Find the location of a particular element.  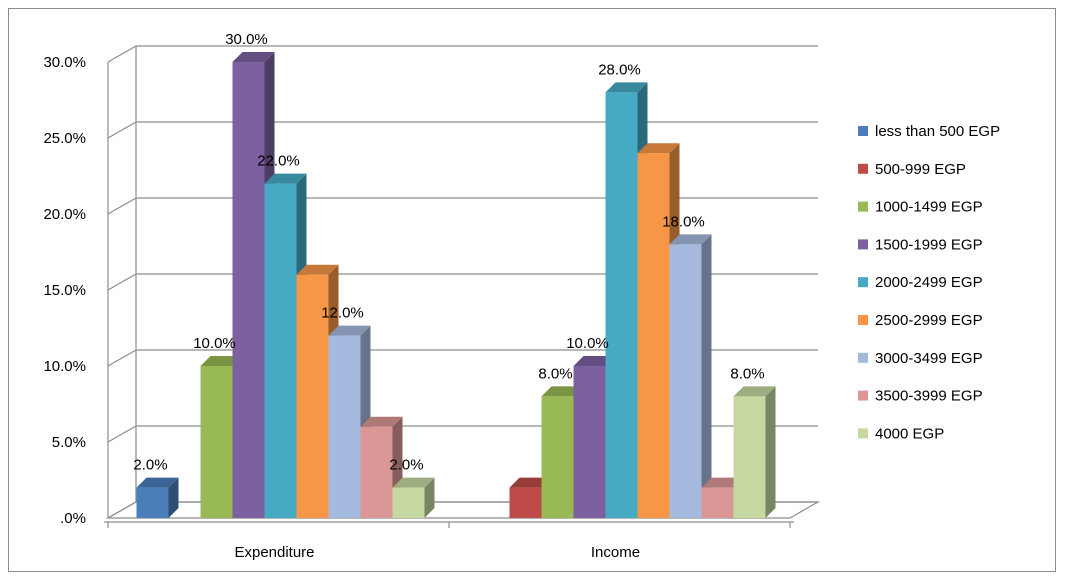

legend-item: 3500-3999 EGP is located at coordinates (920, 396).